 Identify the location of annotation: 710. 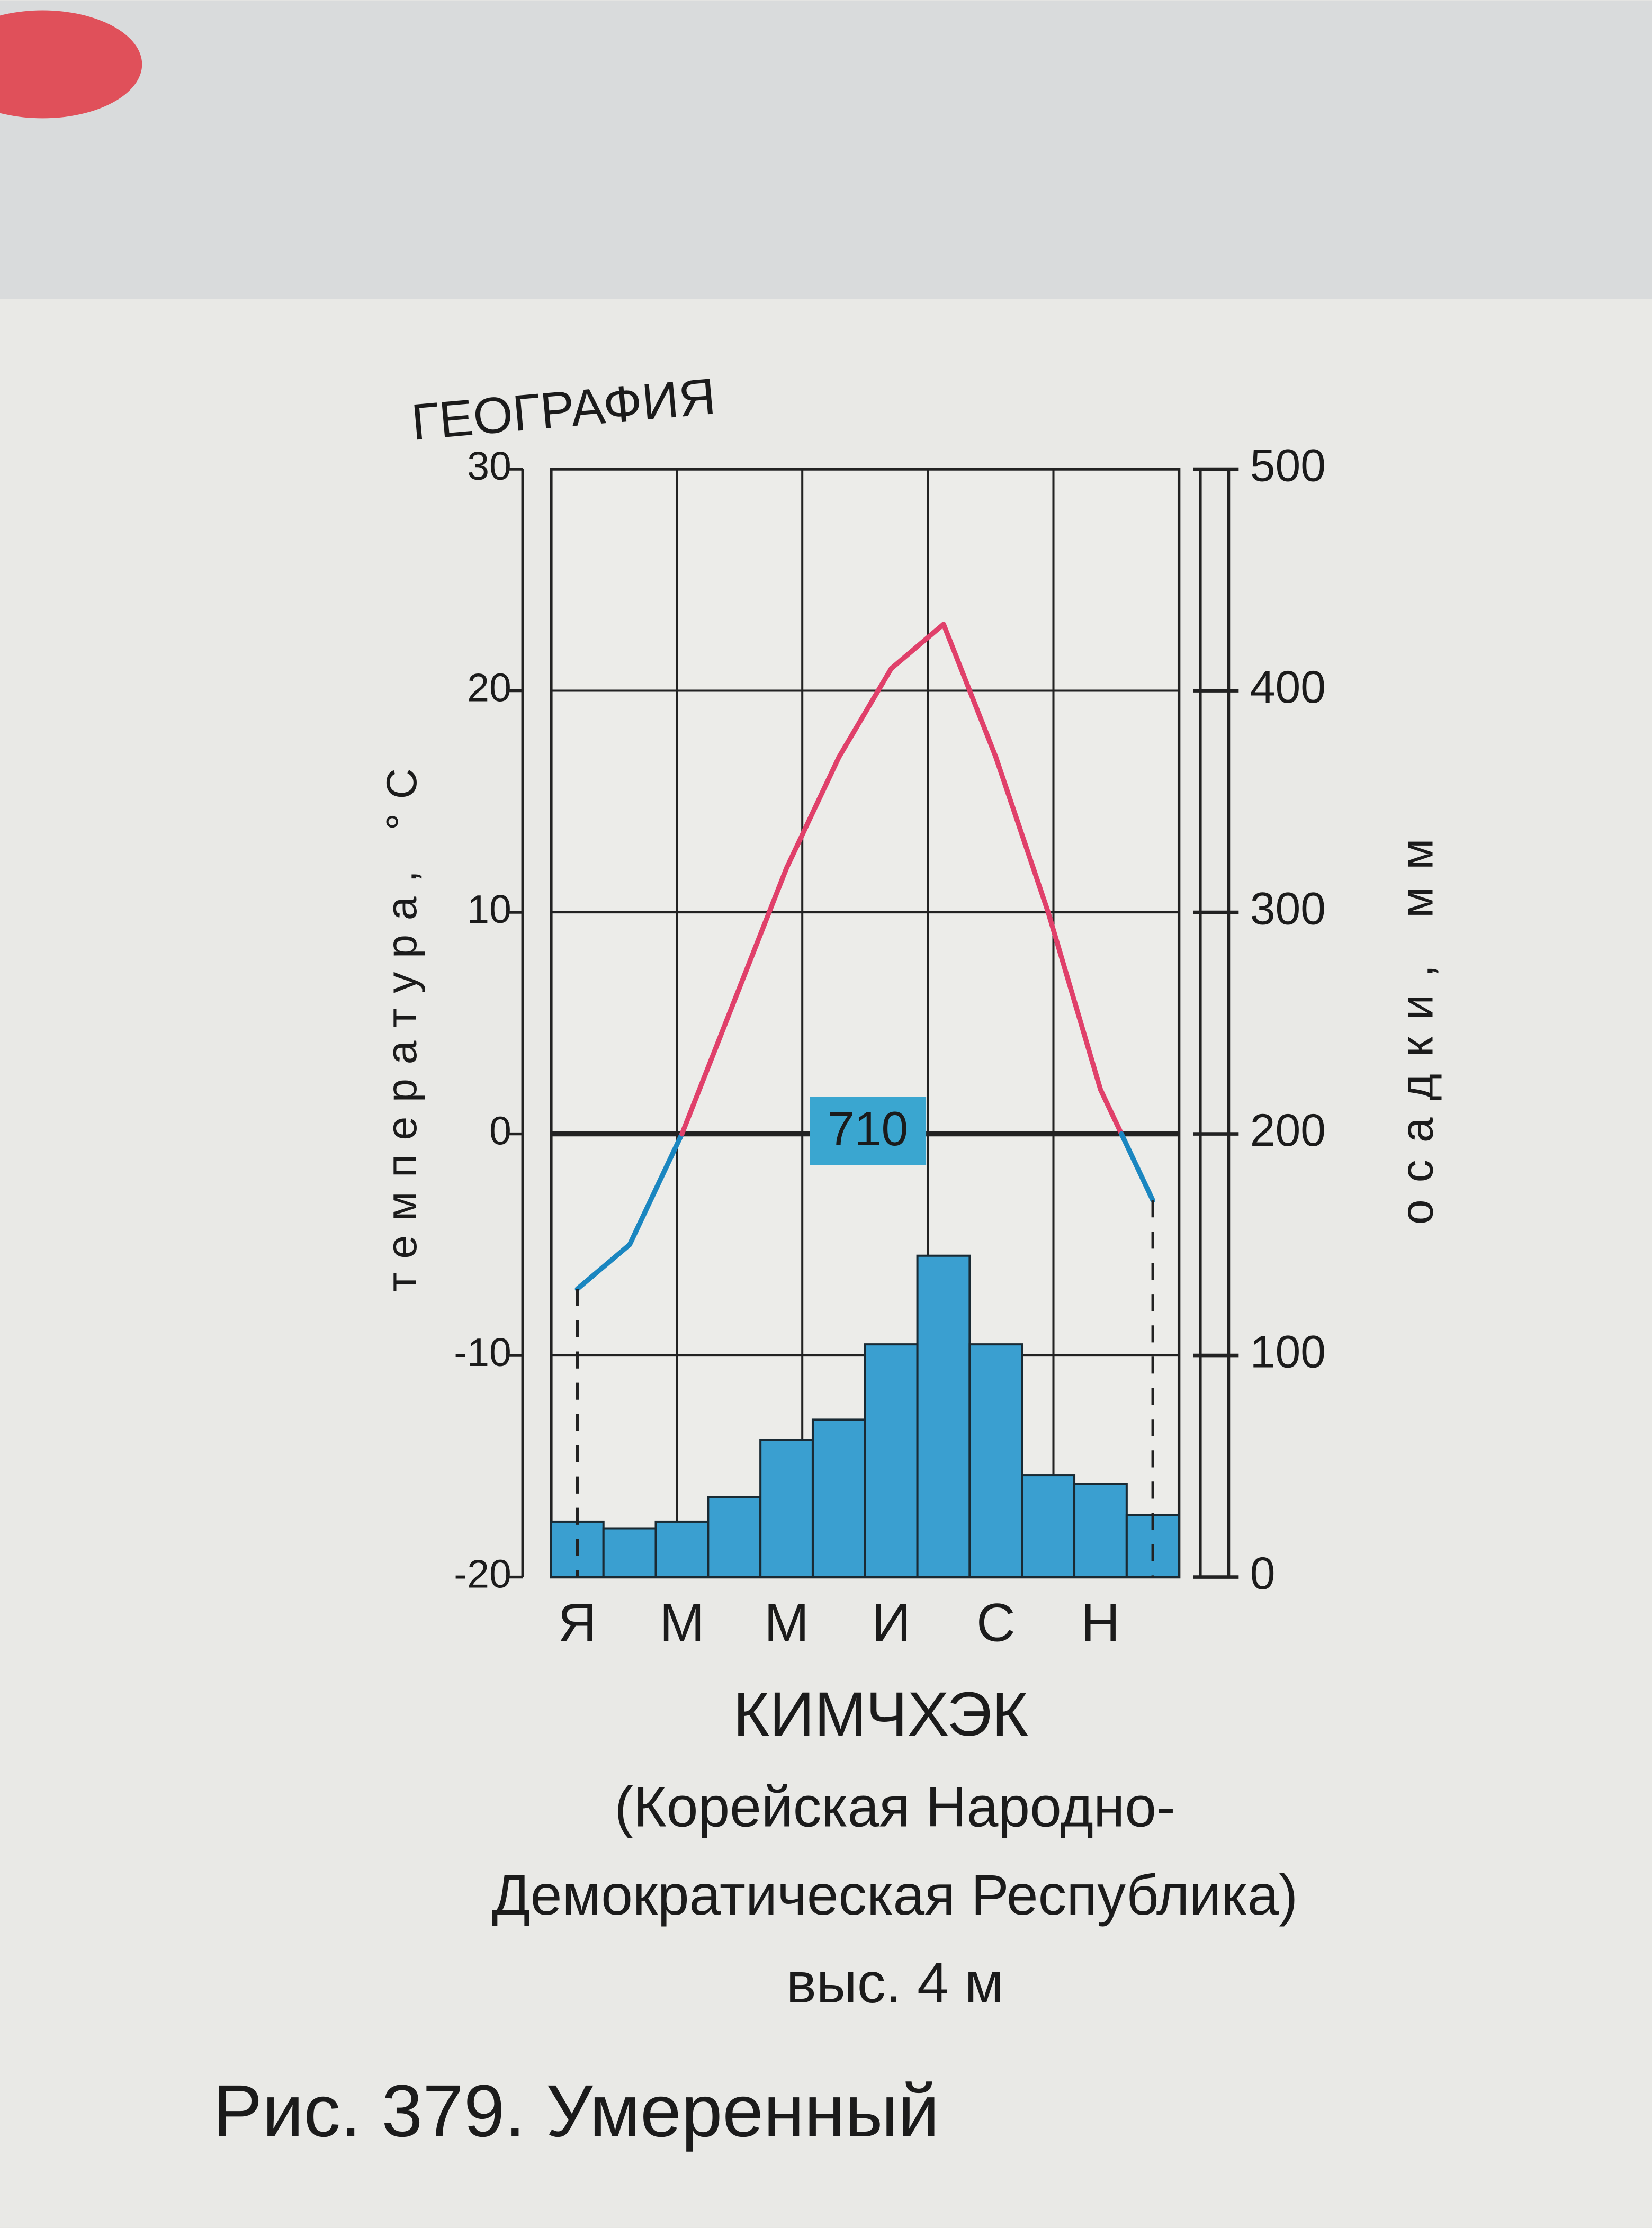
(868, 1129).